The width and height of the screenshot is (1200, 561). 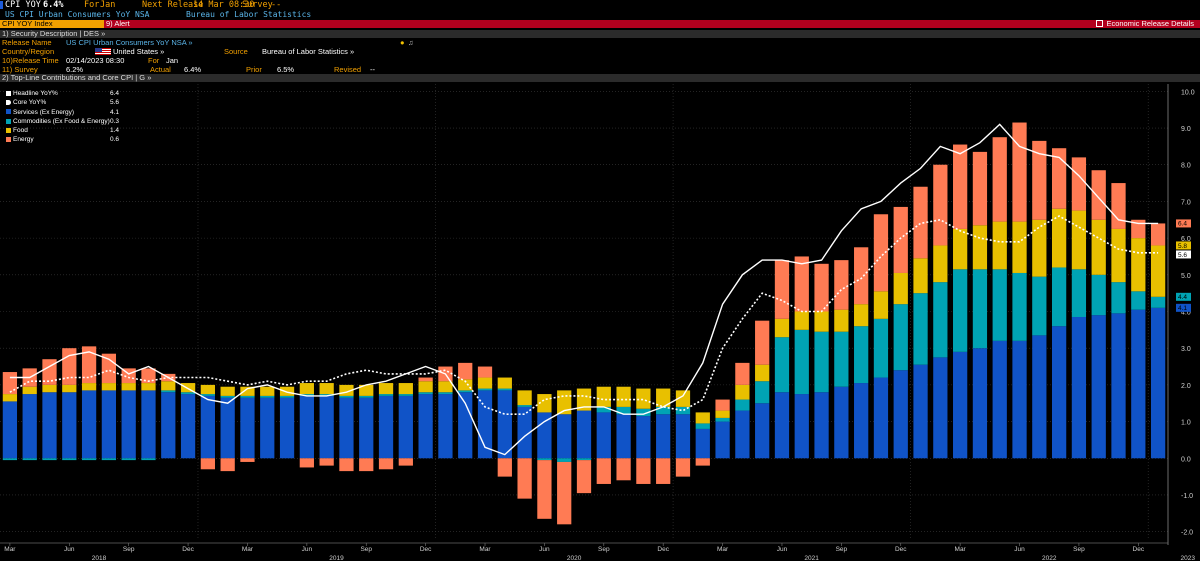 What do you see at coordinates (53, 24) in the screenshot?
I see `tab-index: CPI YOY Index` at bounding box center [53, 24].